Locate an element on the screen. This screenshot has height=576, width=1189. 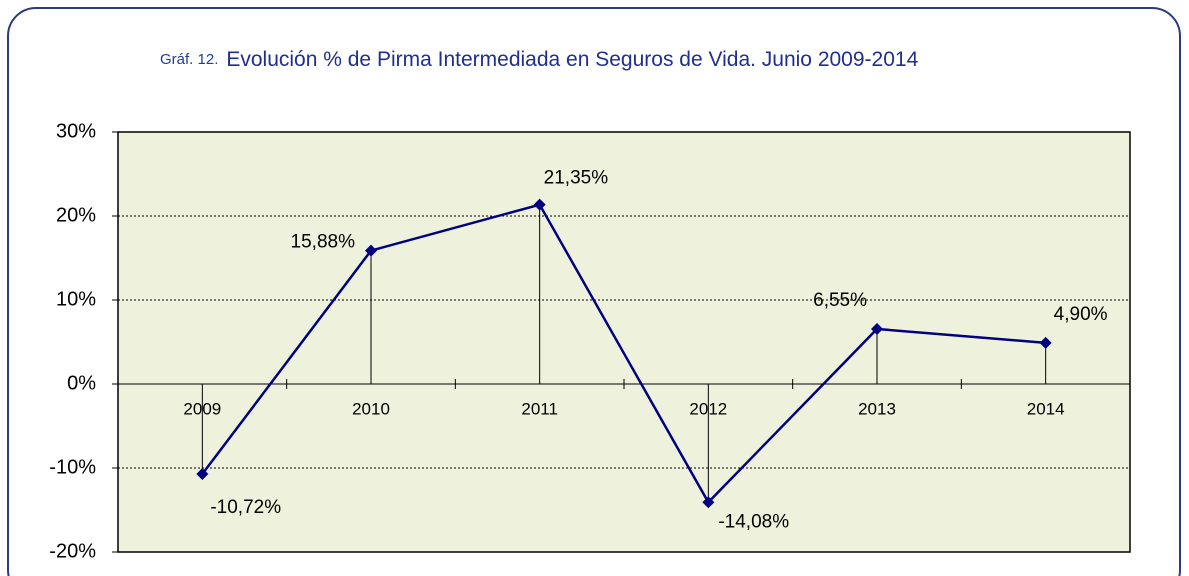
figure-label: Gráf. 12. is located at coordinates (189, 59).